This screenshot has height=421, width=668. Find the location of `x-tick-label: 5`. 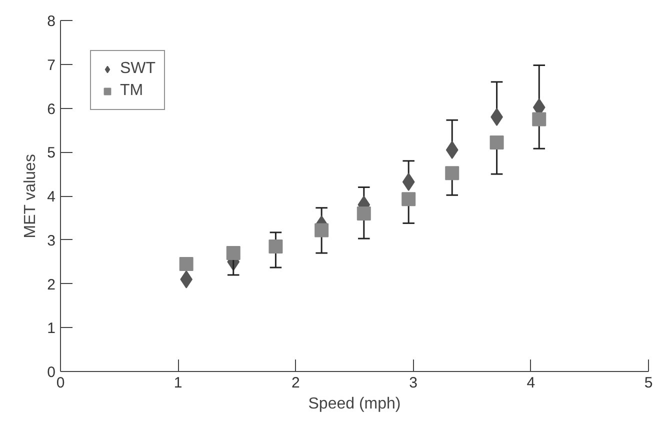

x-tick-label: 5 is located at coordinates (648, 383).